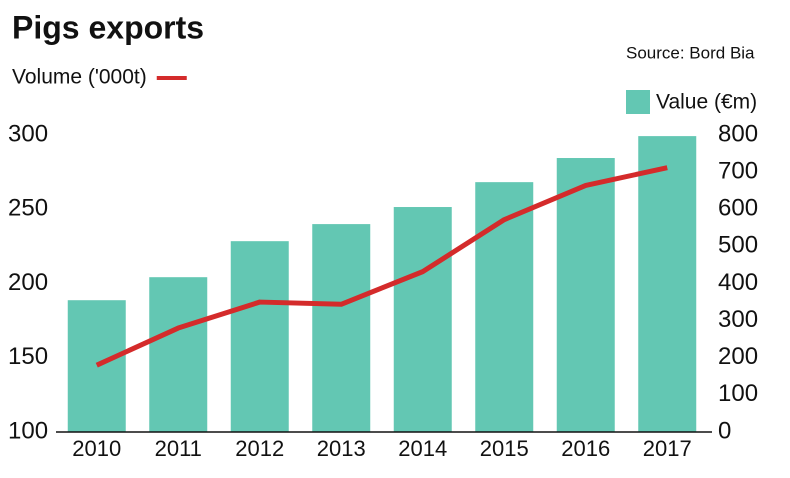 This screenshot has height=478, width=790. I want to click on y2-tick-label: 0, so click(724, 430).